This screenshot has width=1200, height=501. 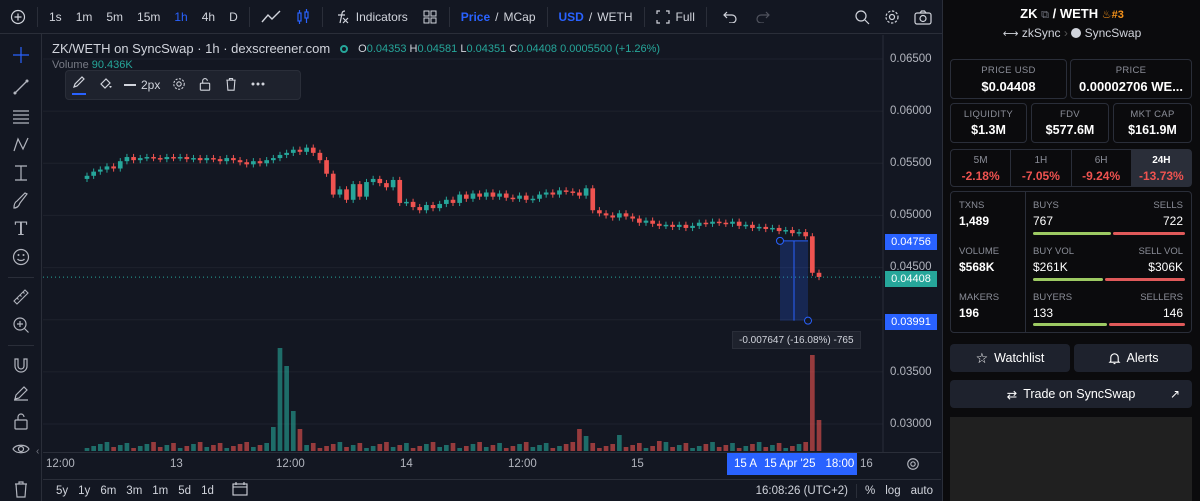 What do you see at coordinates (21, 173) in the screenshot?
I see `forecast-icon` at bounding box center [21, 173].